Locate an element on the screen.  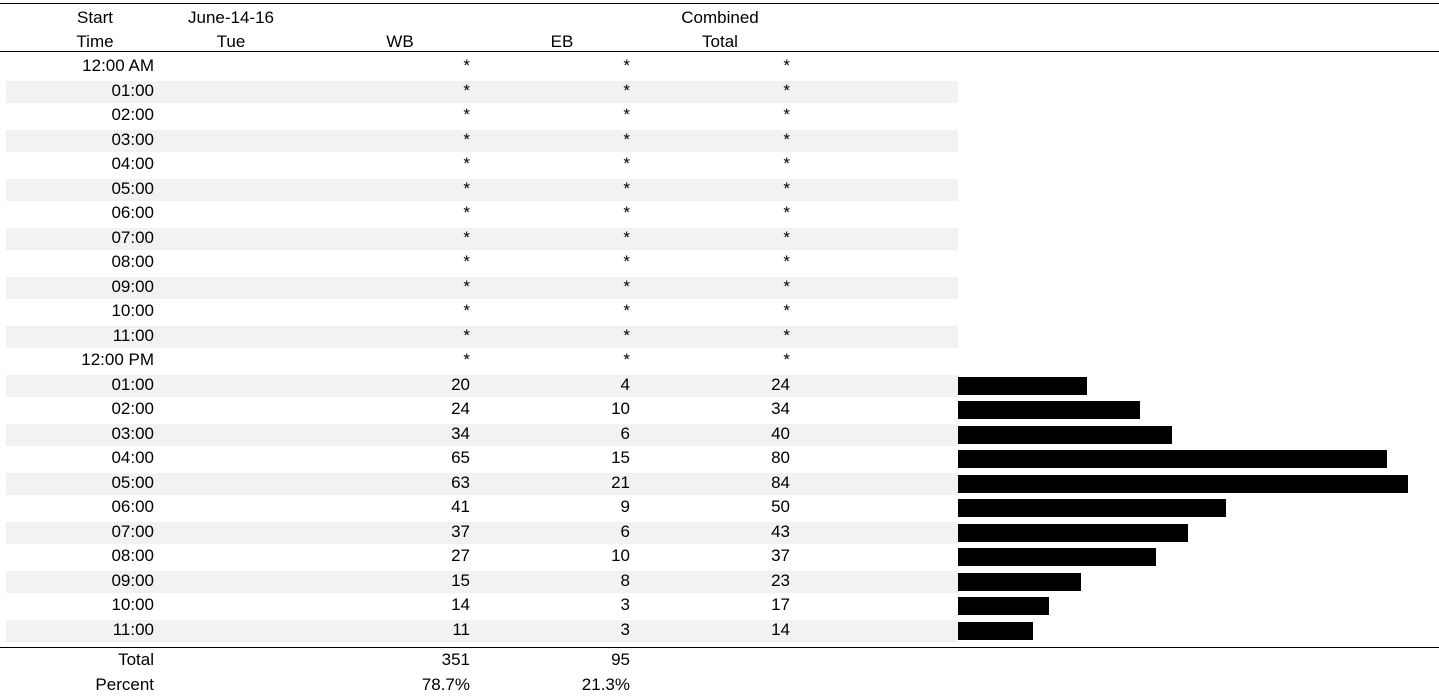
date-header-line2: Tue is located at coordinates (231, 41).